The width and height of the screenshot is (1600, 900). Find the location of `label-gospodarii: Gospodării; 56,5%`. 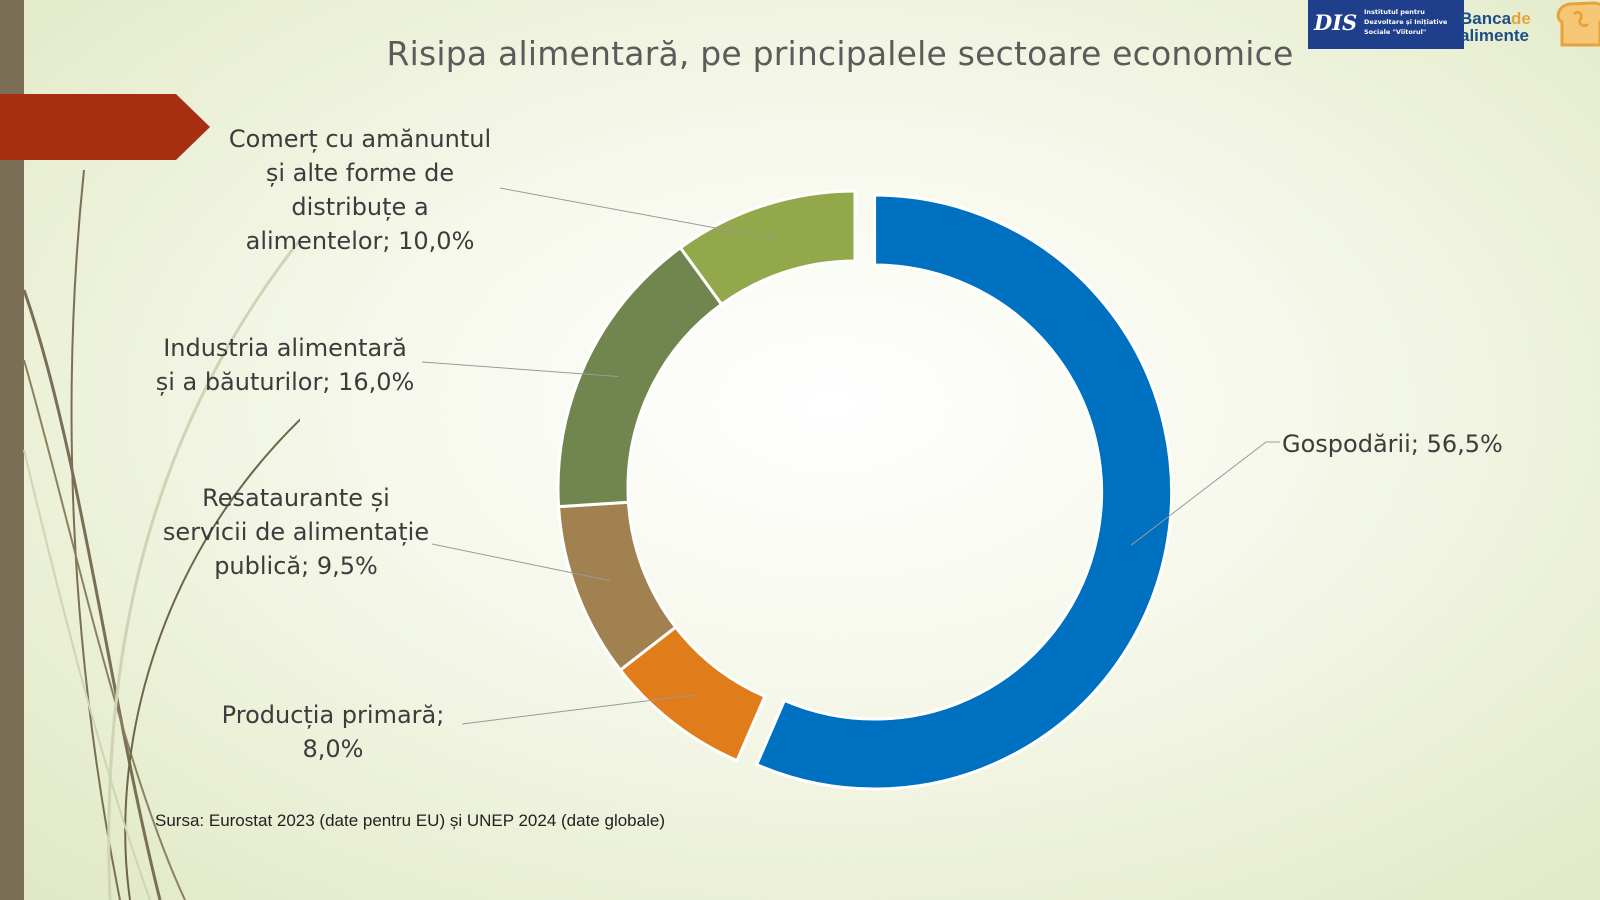

label-gospodarii: Gospodării; 56,5% is located at coordinates (1392, 444).